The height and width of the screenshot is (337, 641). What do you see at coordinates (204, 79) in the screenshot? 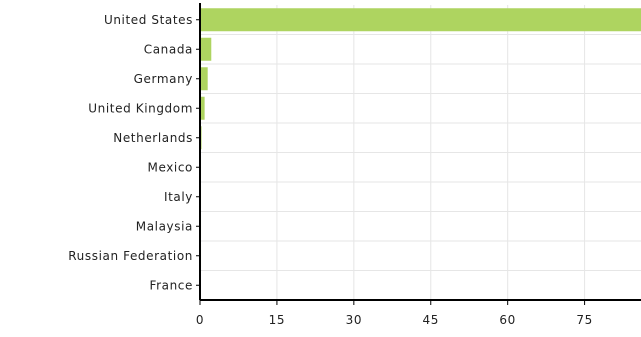
I see `bar-germany` at bounding box center [204, 79].